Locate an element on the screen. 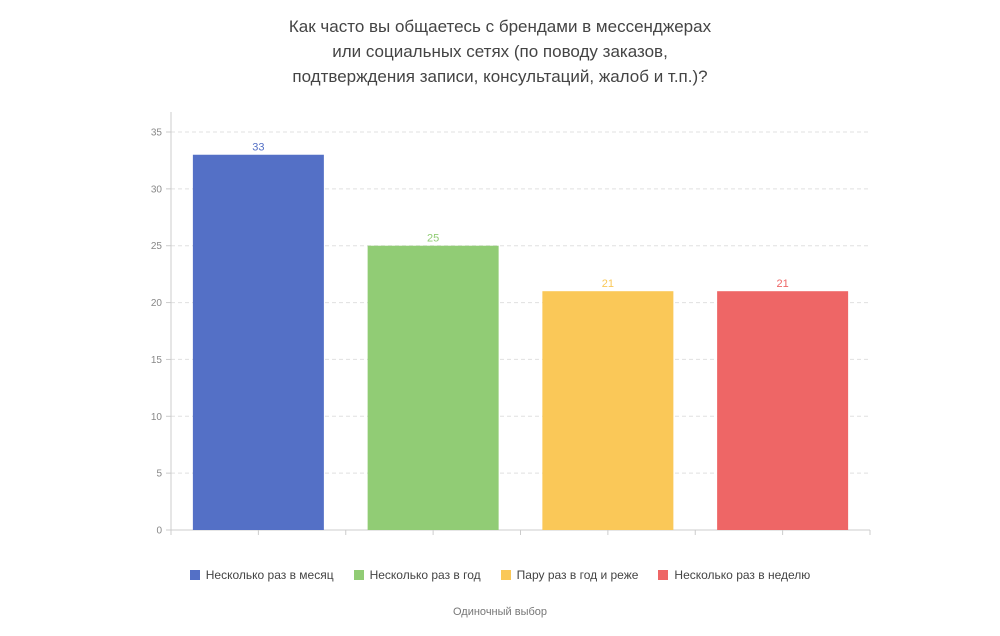 The height and width of the screenshot is (636, 1000). legend-item: Несколько раз в неделю is located at coordinates (734, 575).